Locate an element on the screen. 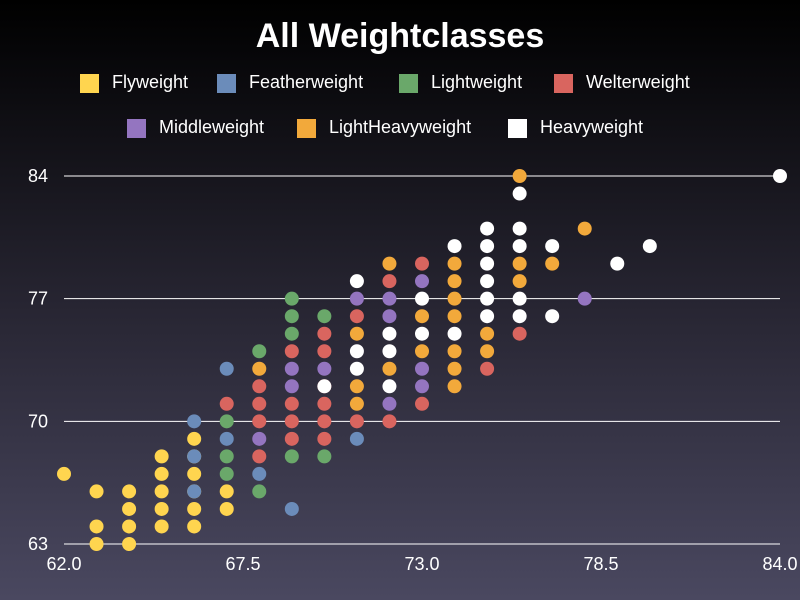  x-tick-label: 67.5 is located at coordinates (242, 564).